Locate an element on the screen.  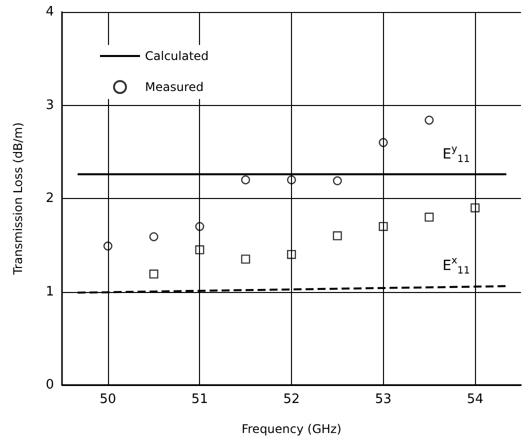
legend-label: Calculated is located at coordinates (177, 56).